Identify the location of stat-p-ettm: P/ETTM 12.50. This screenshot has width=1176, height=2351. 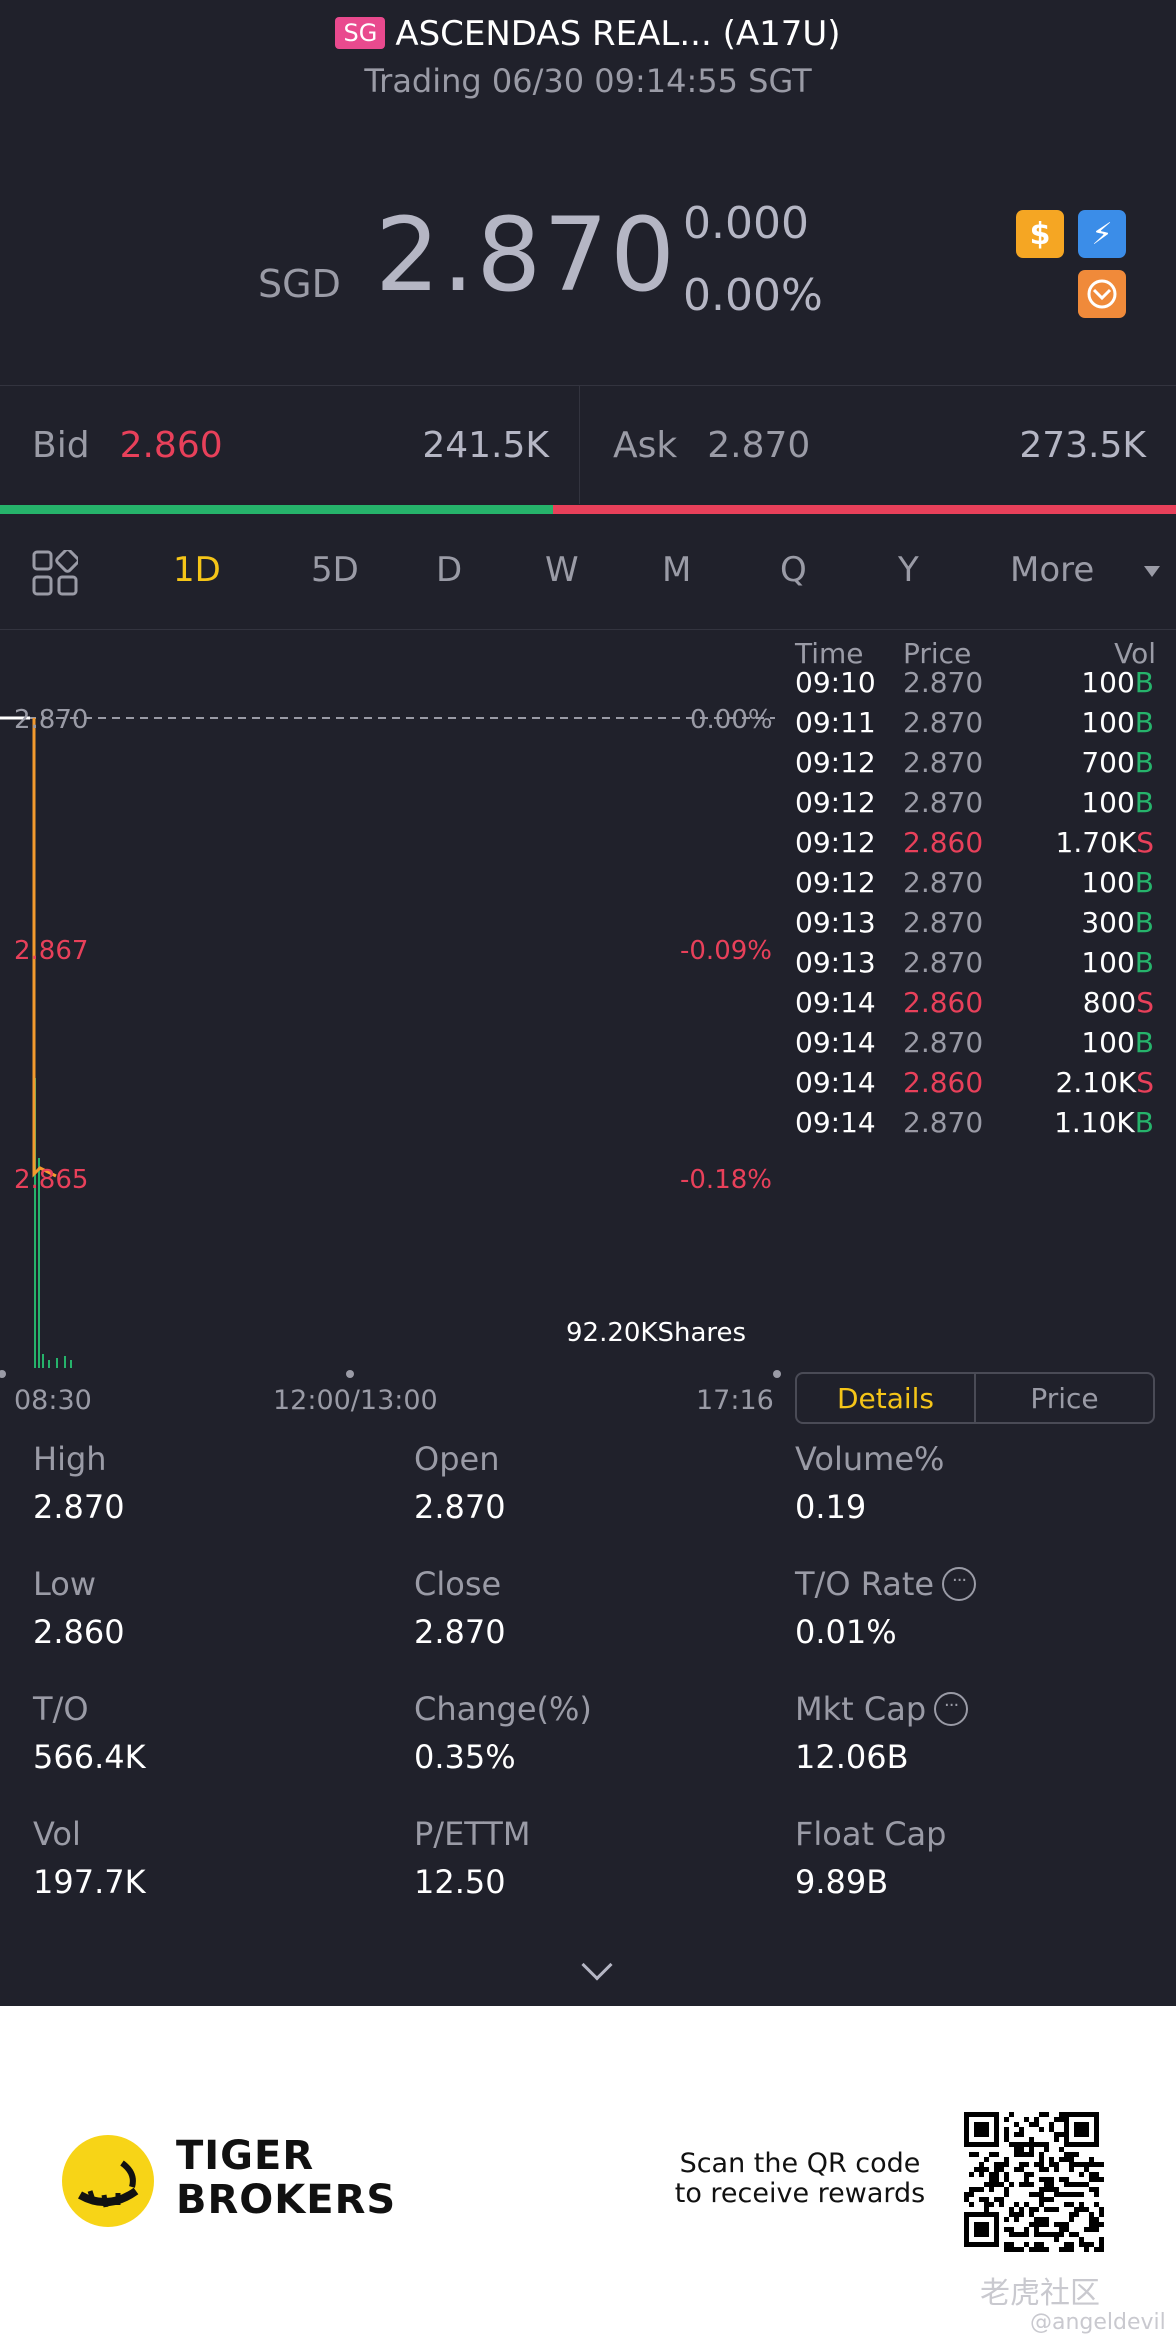
(584, 1858).